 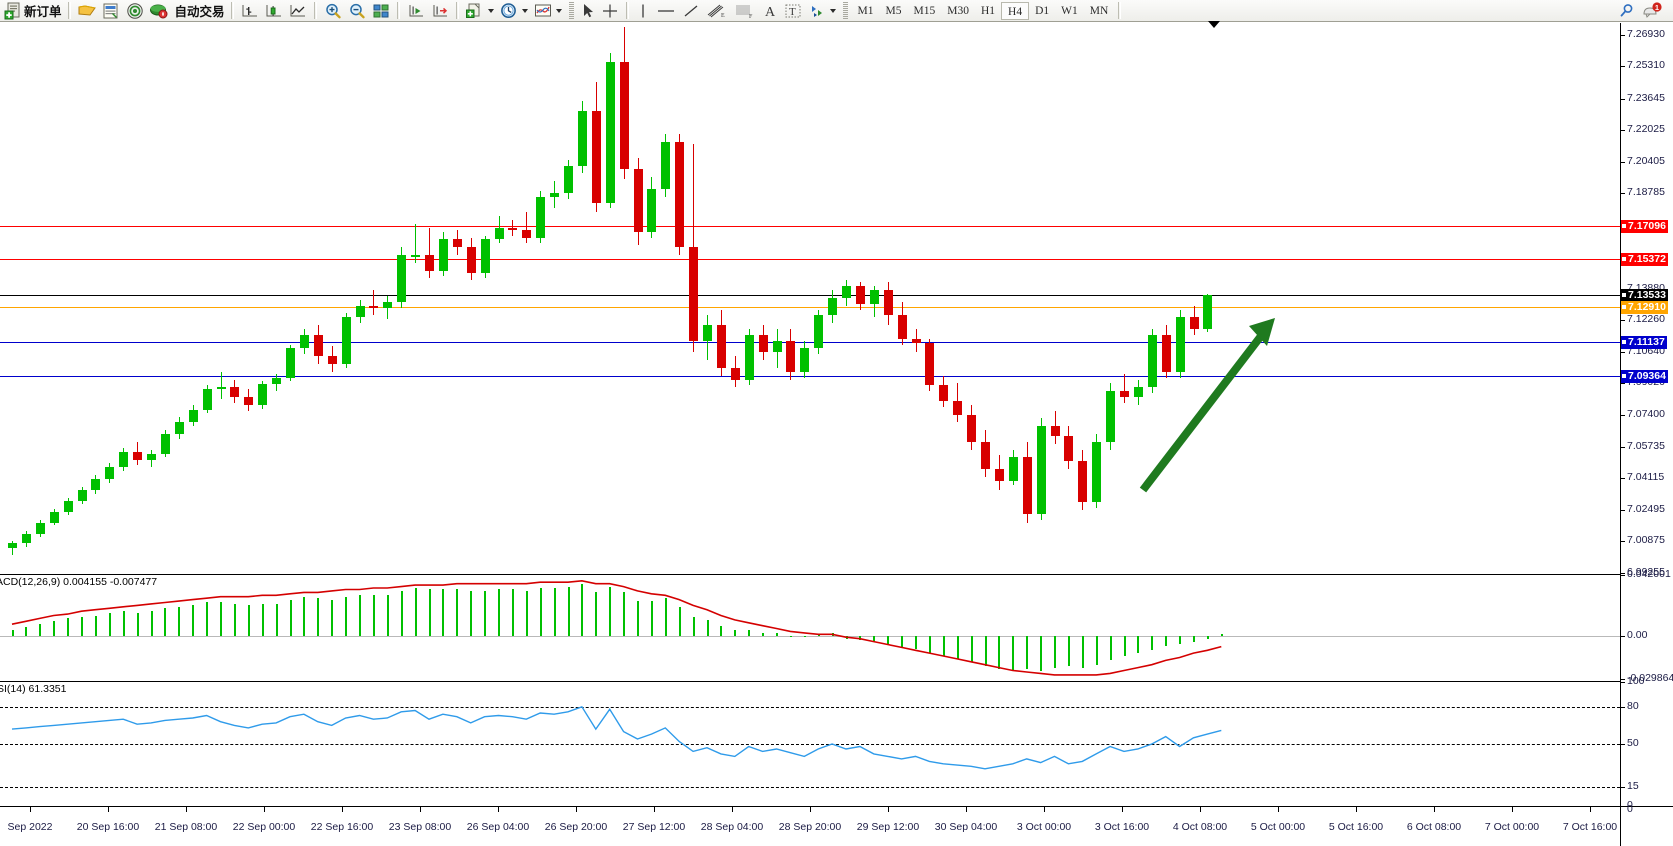 I want to click on candlestick-chart-button, so click(x=274, y=11).